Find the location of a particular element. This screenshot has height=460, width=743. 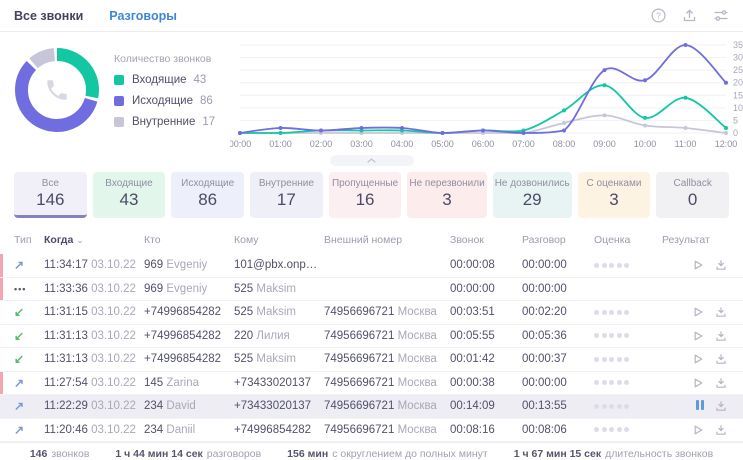

legend-item: Входящие 43 is located at coordinates (172, 80).